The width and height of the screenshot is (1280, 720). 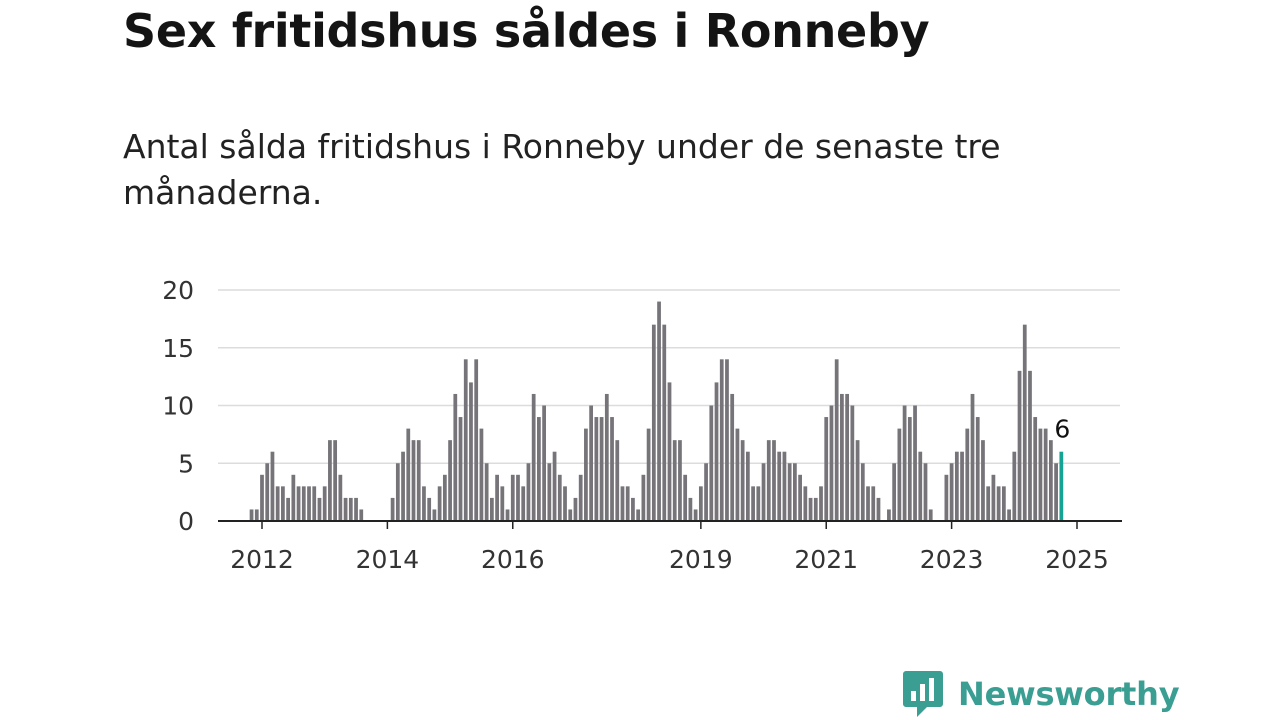 I want to click on chart-title: Sex fritidshus såldes i Ronneby, so click(x=526, y=31).